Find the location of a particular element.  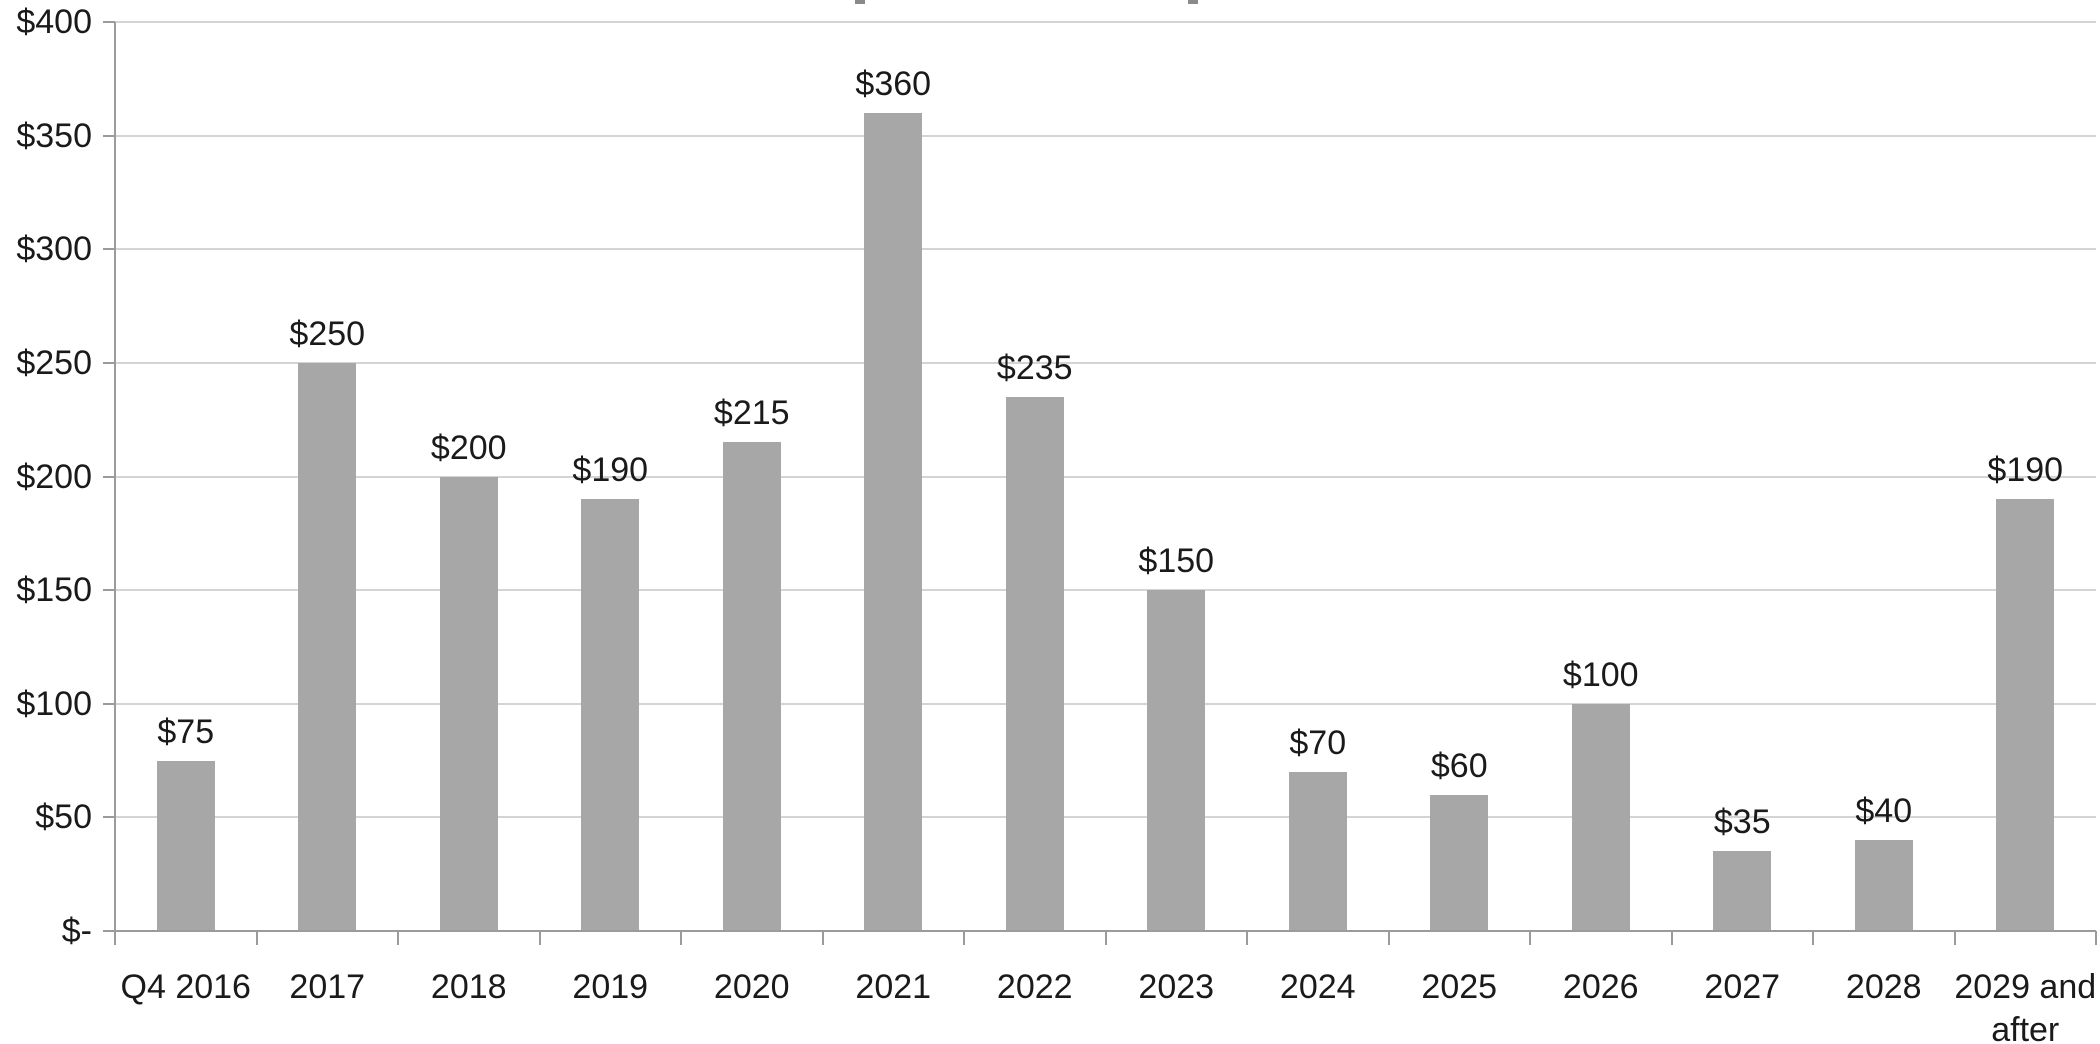

x-axis-category-label: 2025 is located at coordinates (1459, 987).